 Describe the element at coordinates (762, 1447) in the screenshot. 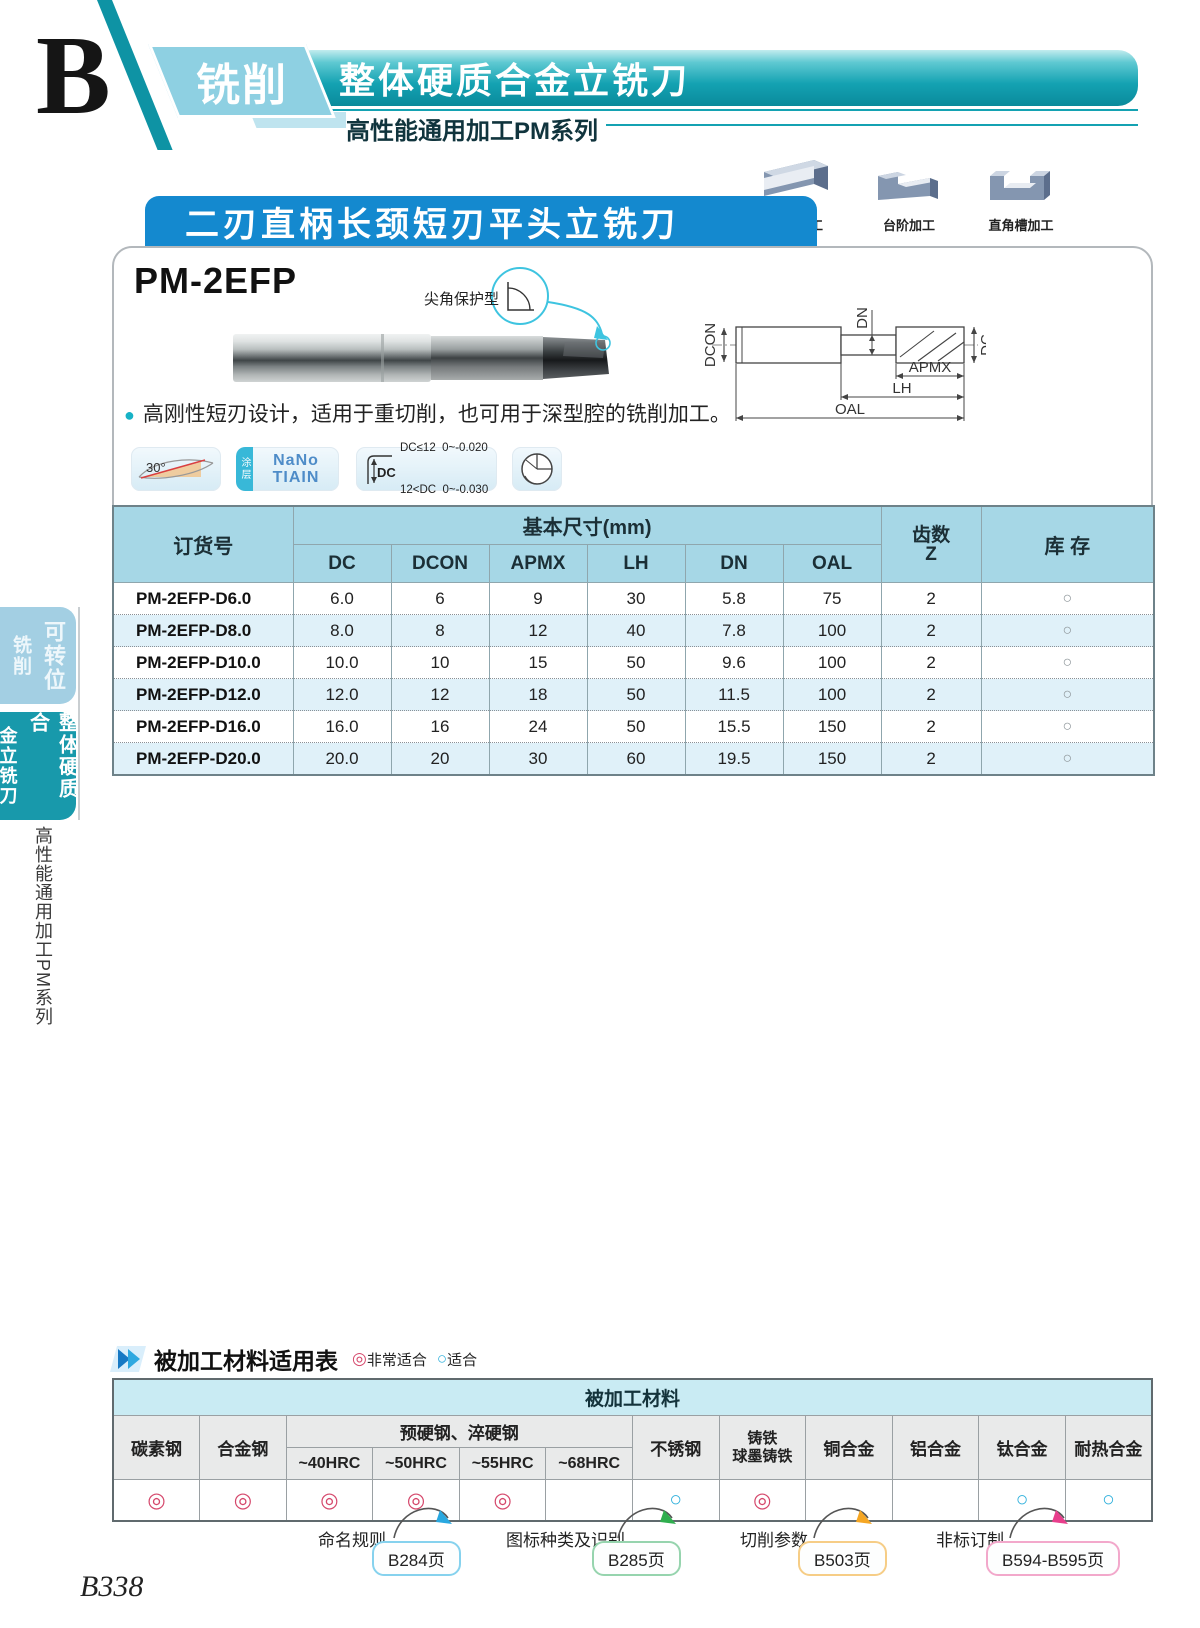

I see `col-cast-iron: 铸铁 球墨铸铁` at that location.